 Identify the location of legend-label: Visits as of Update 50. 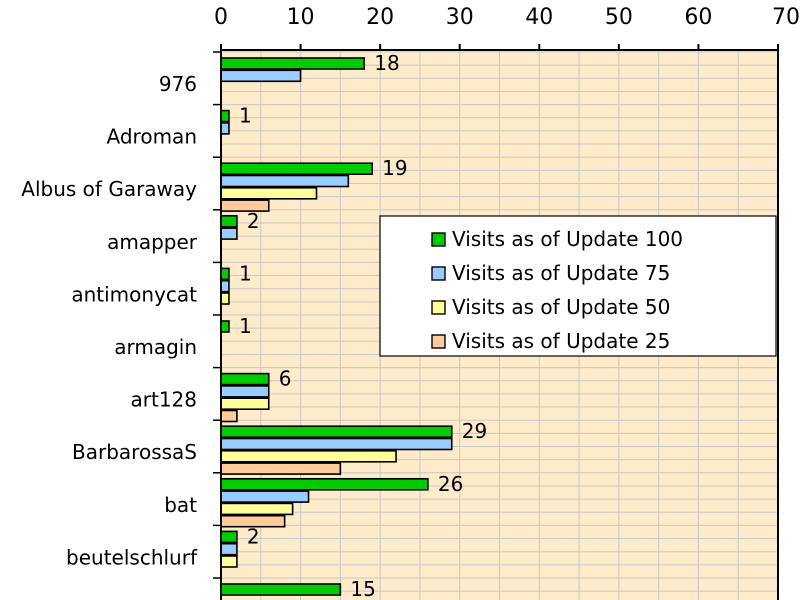
(561, 307).